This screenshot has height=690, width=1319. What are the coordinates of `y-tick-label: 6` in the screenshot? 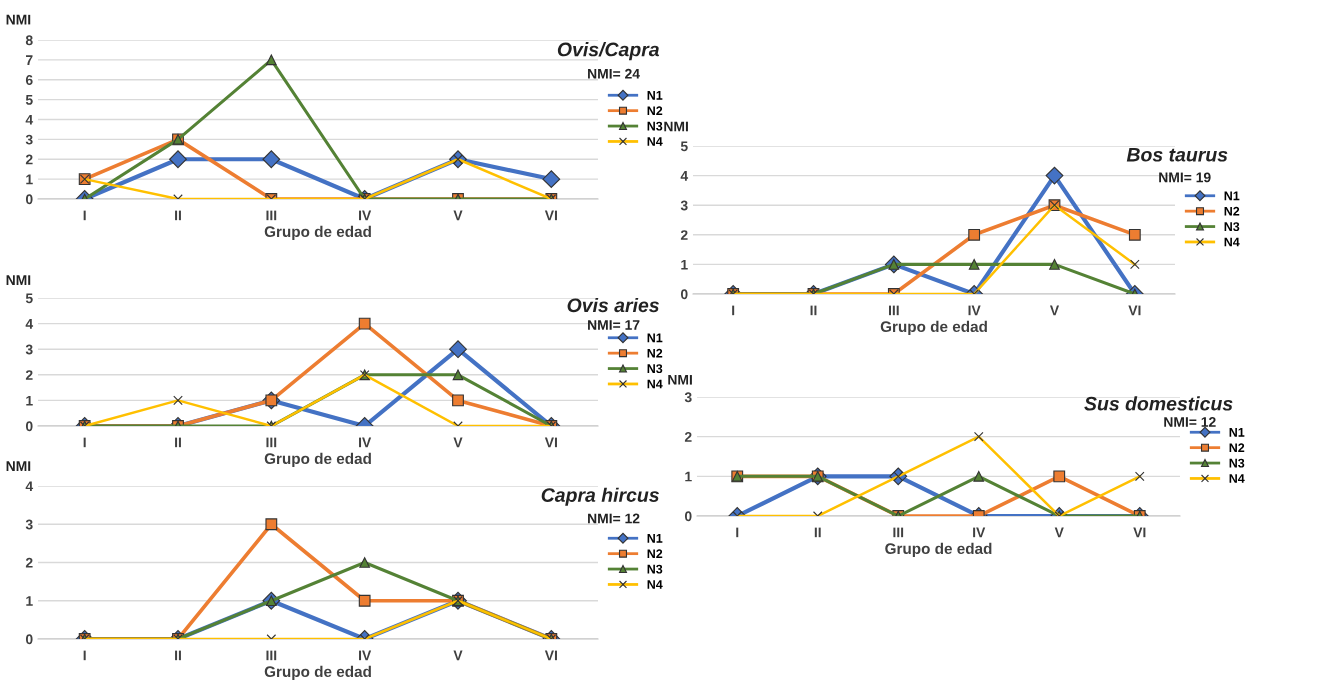 It's located at (29, 80).